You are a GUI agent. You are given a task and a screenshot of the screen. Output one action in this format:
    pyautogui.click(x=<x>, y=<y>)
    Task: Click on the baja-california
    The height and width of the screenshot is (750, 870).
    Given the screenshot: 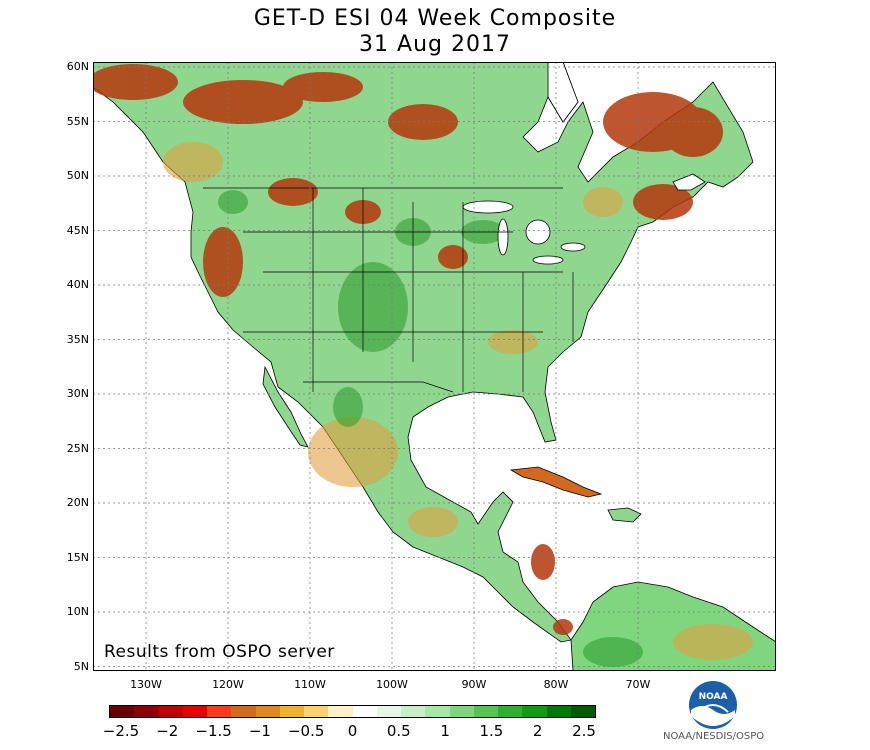 What is the action you would take?
    pyautogui.click(x=285, y=406)
    